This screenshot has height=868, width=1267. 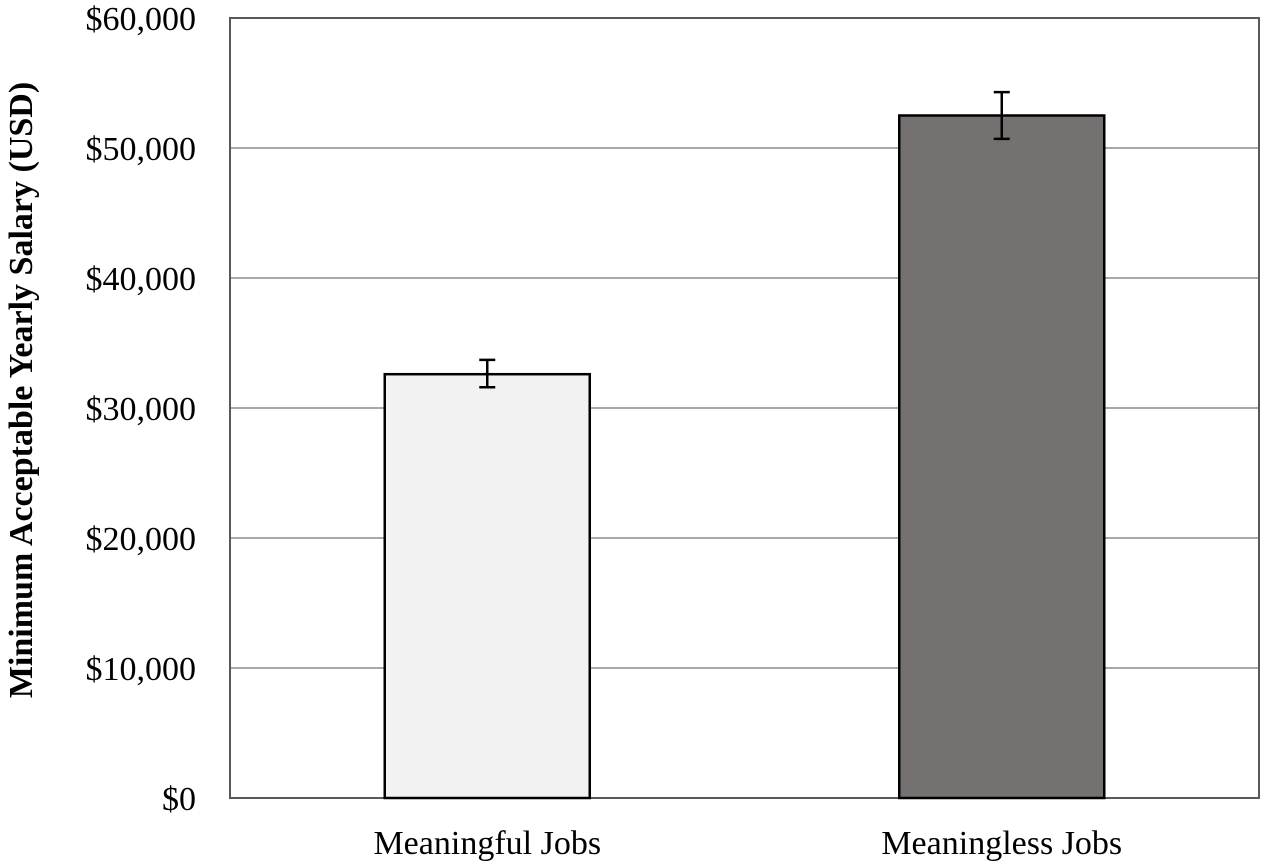 What do you see at coordinates (141, 149) in the screenshot?
I see `y-tick-label: $50,000` at bounding box center [141, 149].